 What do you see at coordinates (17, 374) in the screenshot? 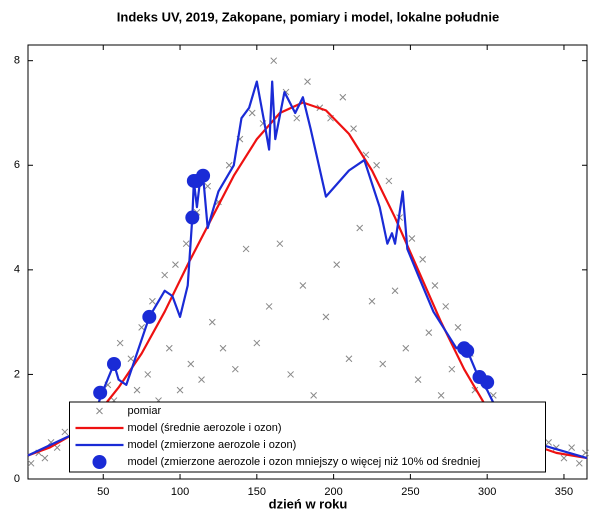
I see `y-tick-label: 2` at bounding box center [17, 374].